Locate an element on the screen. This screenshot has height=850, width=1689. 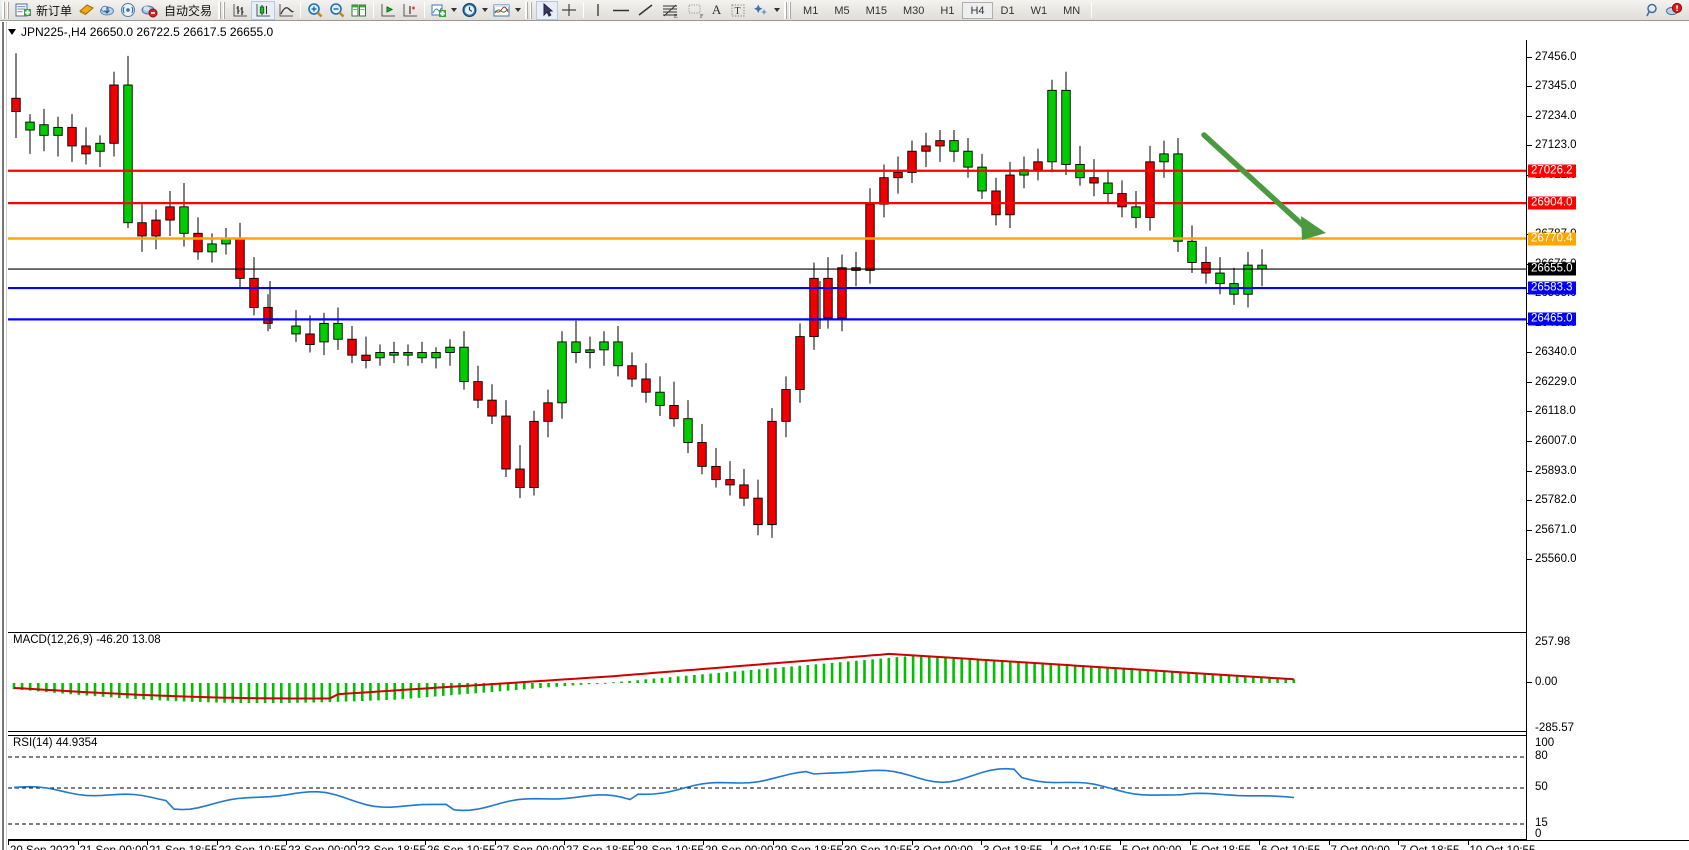
price-chip-support-1: 26583.3 is located at coordinates (1552, 288).